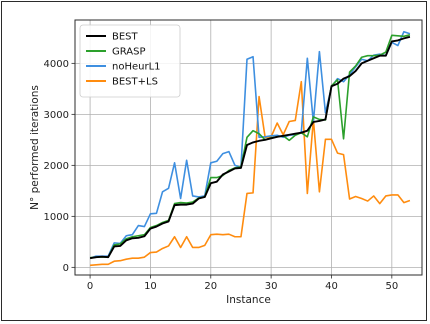 This screenshot has height=324, width=430. I want to click on legend: BEST GRASP noHeurL1 BEST+LS, so click(130, 61).